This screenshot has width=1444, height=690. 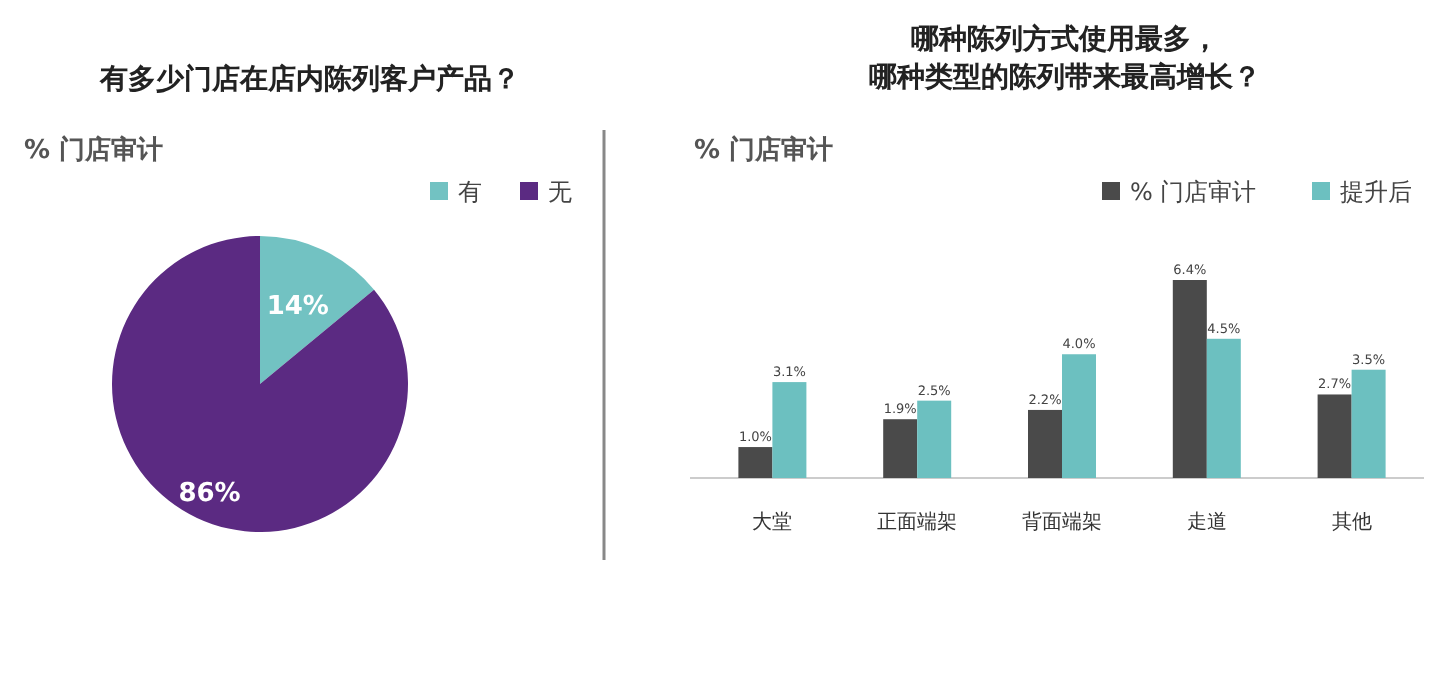 I want to click on x-tick-label: 走道, so click(x=1206, y=522).